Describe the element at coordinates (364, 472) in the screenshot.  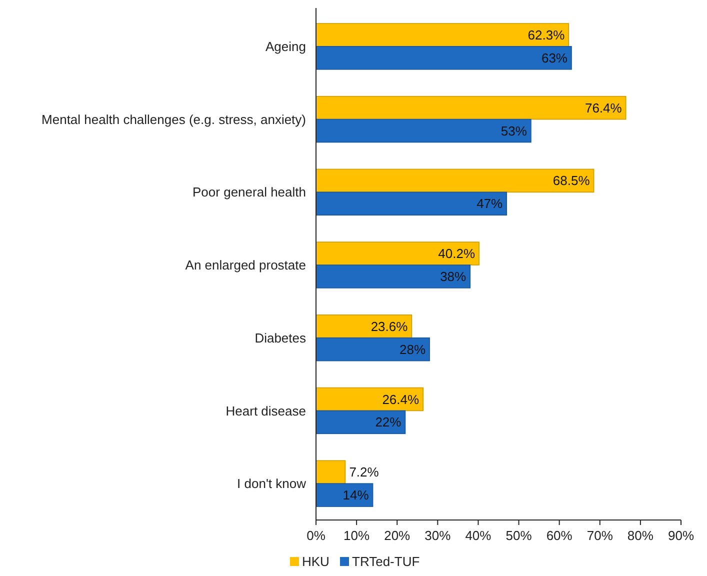
I see `data-label: 7.2%` at that location.